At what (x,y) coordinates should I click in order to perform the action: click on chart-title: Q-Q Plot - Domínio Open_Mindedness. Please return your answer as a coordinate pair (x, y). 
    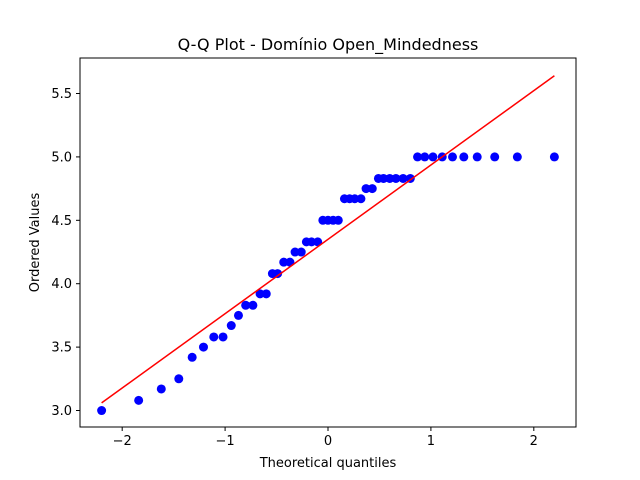
    Looking at the image, I should click on (328, 45).